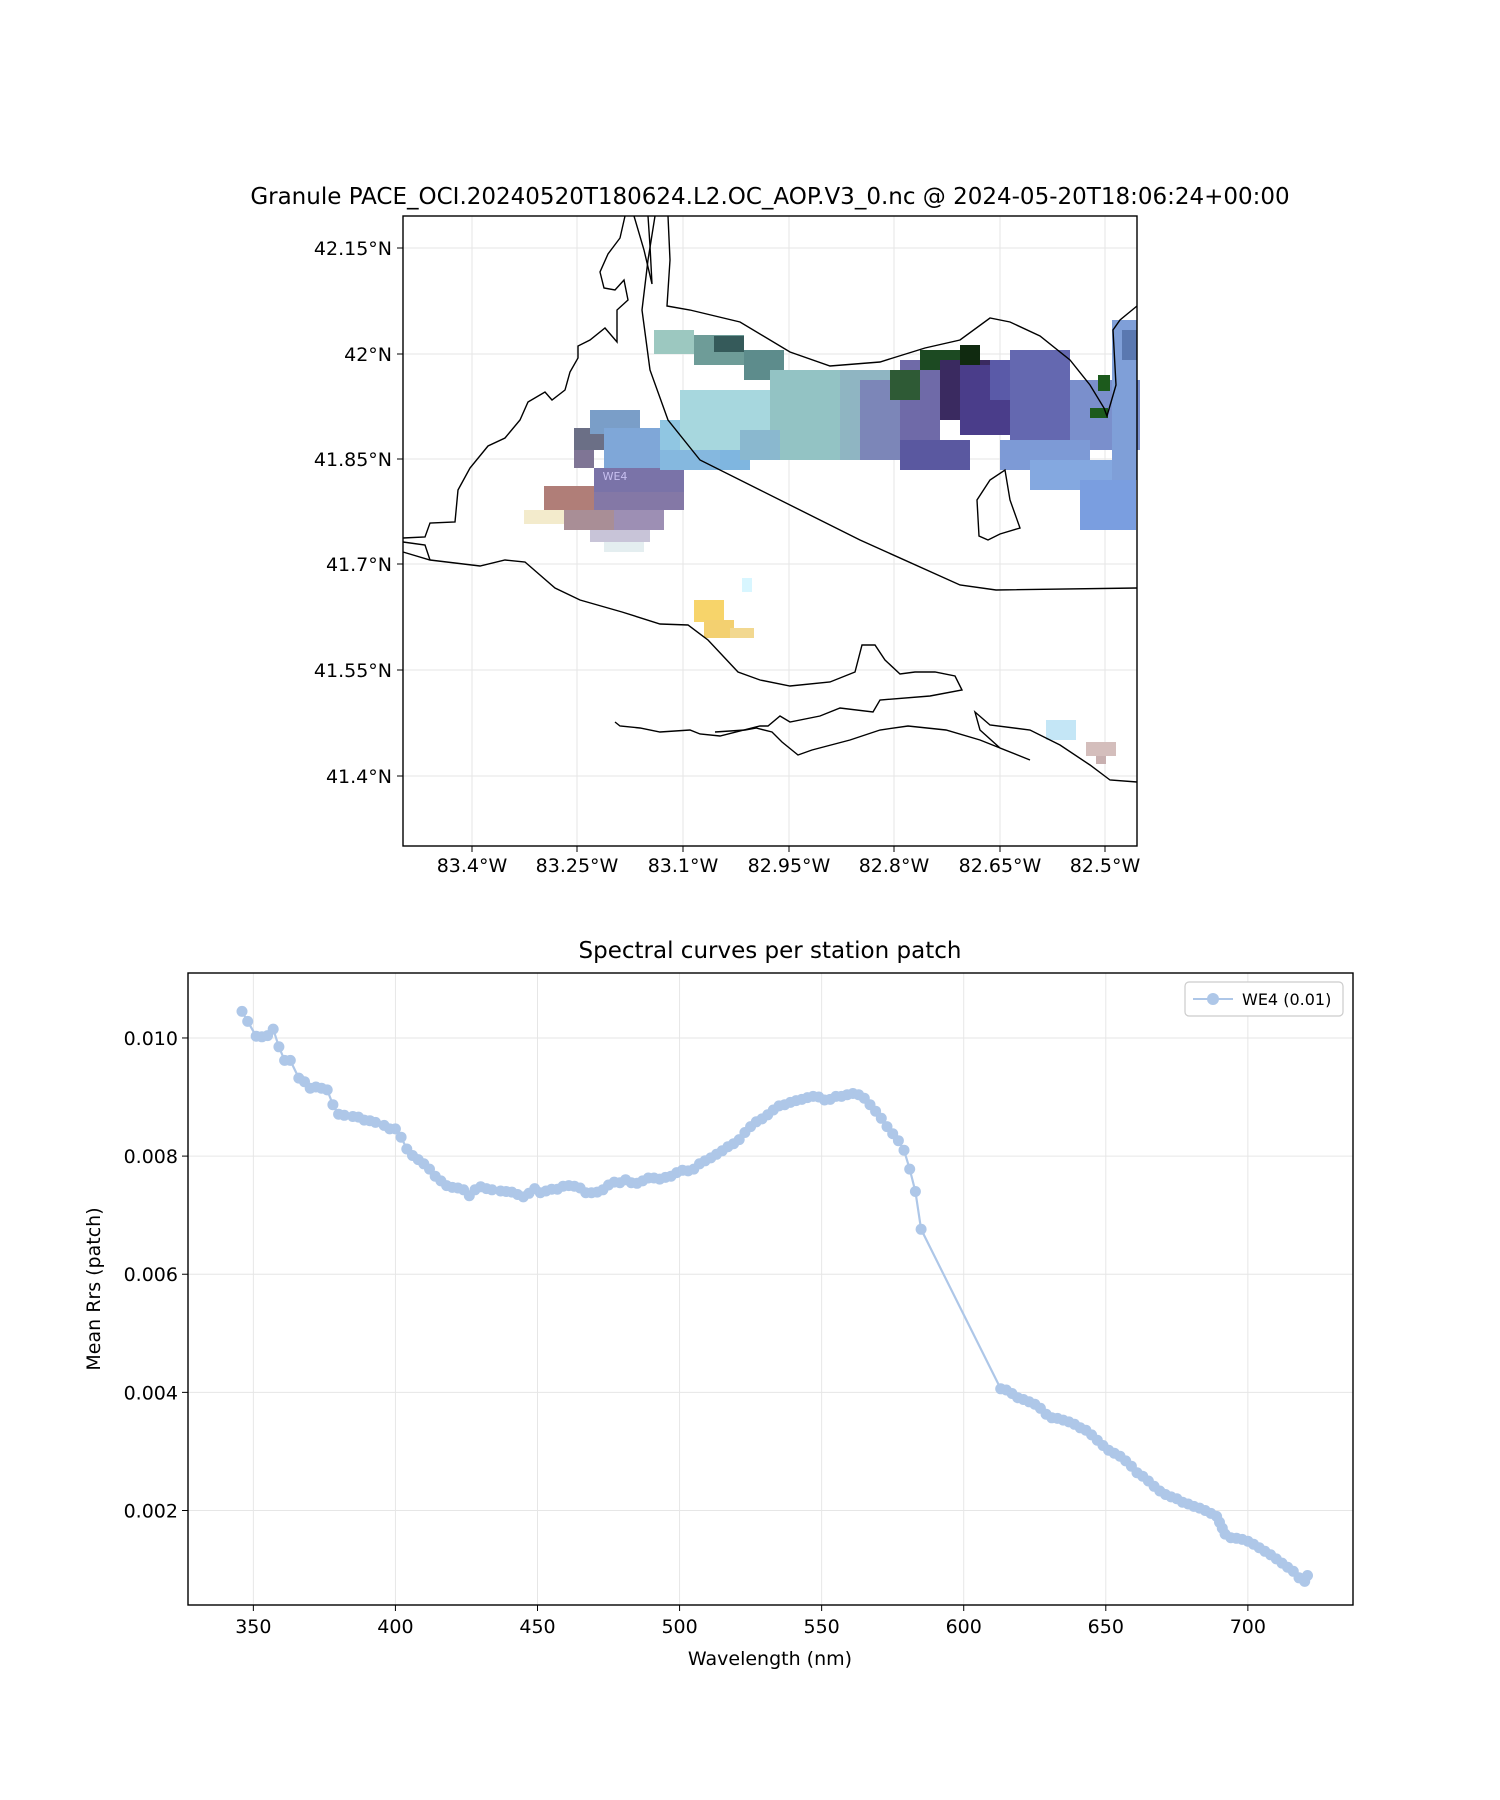 This screenshot has height=1800, width=1500. What do you see at coordinates (577, 866) in the screenshot?
I see `lon-tick-label: 83.25°W` at bounding box center [577, 866].